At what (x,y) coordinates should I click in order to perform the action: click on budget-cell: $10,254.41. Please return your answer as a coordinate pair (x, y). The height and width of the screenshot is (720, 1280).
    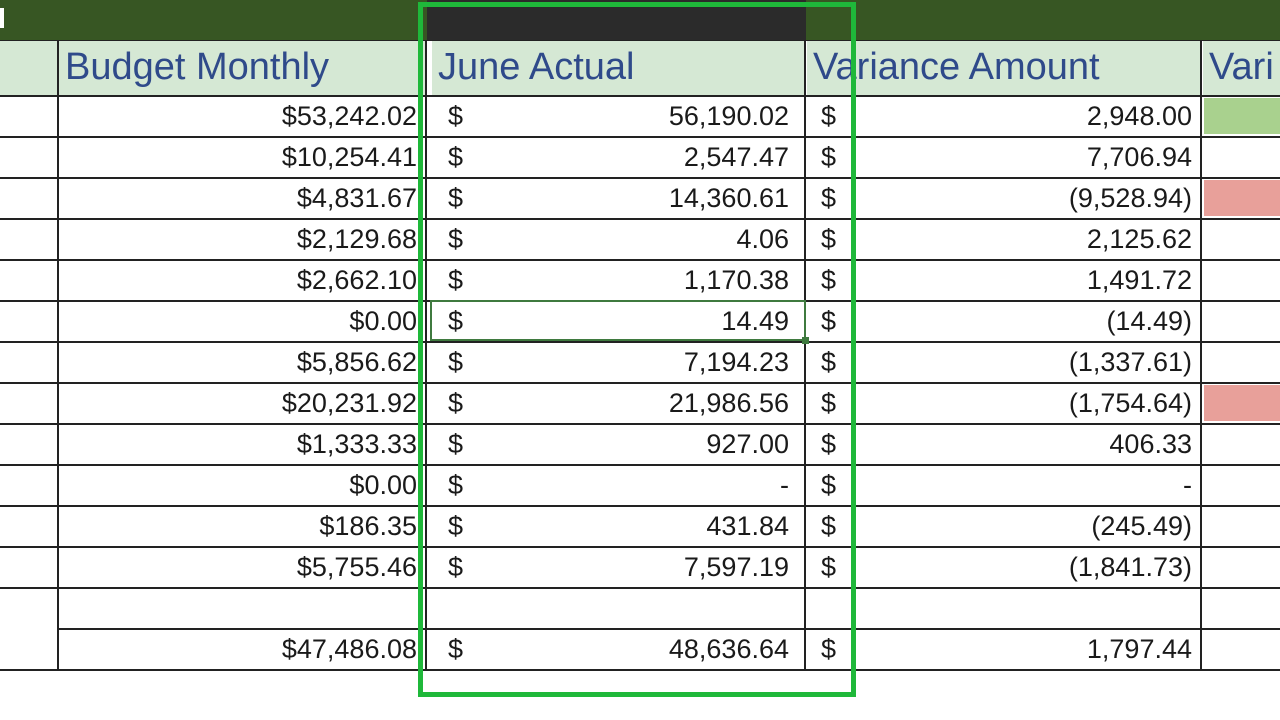
    Looking at the image, I should click on (349, 157).